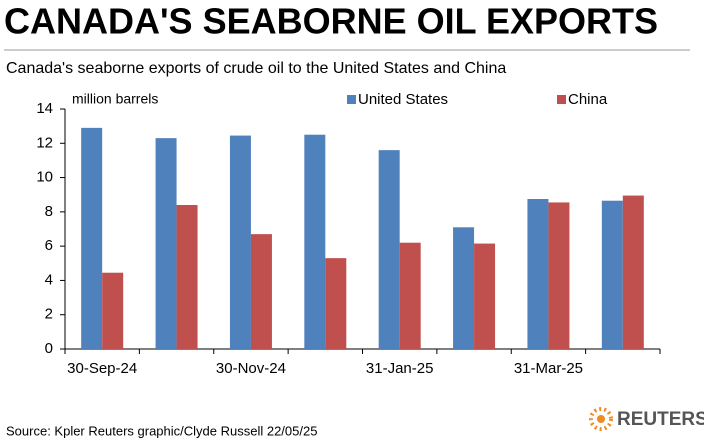 The width and height of the screenshot is (704, 443). I want to click on x-tick-label: 30-Nov-24, so click(251, 368).